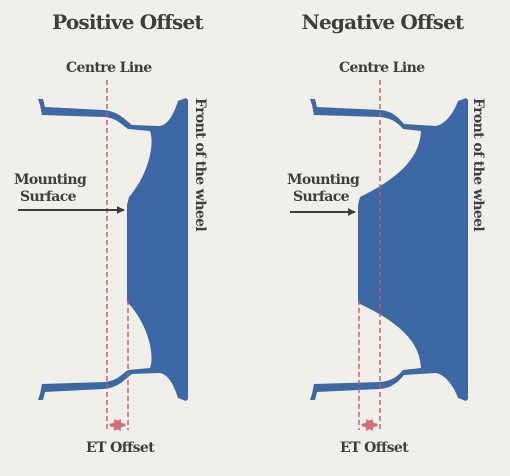 This screenshot has height=476, width=510. I want to click on positive-front-of-wheel-label: Front of the wheel, so click(200, 165).